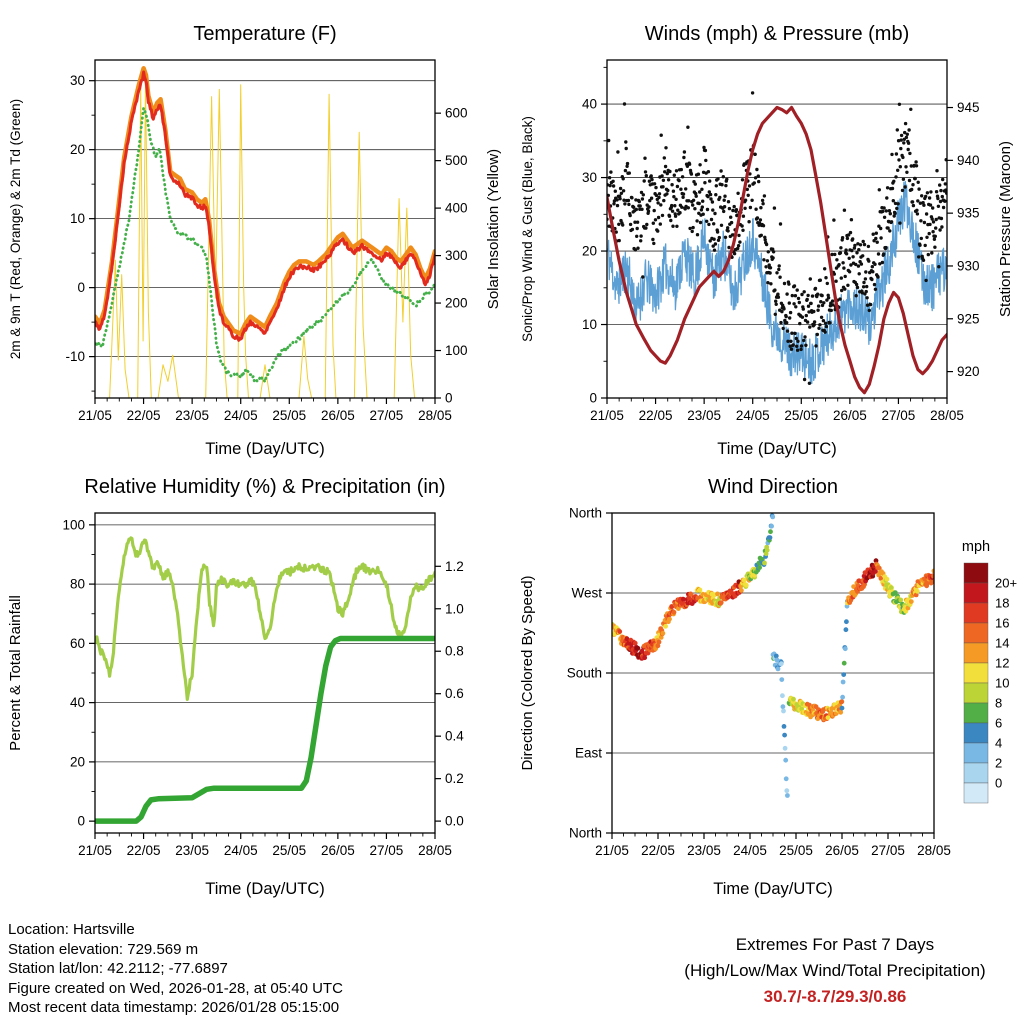  Describe the element at coordinates (449, 398) in the screenshot. I see `y-right-tick-label: 0` at that location.